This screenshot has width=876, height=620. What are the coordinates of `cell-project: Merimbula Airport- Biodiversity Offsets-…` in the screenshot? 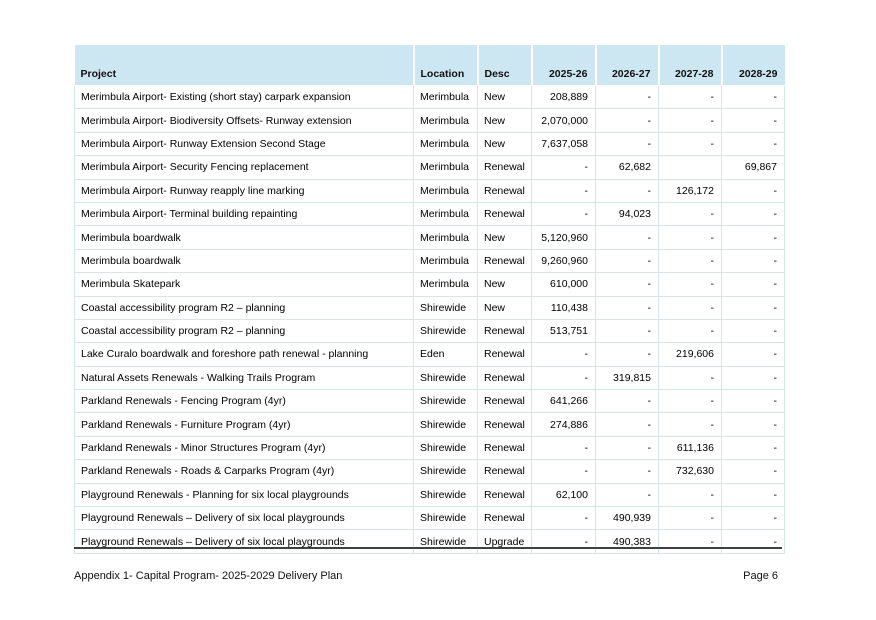 It's located at (244, 120).